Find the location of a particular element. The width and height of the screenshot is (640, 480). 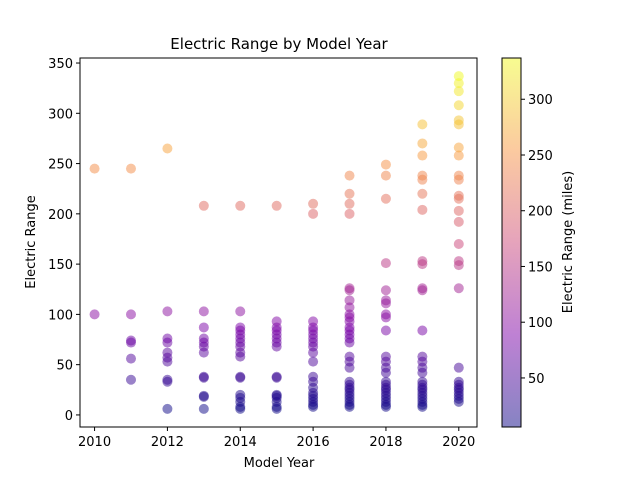

y-tick-label: 300 is located at coordinates (60, 114).